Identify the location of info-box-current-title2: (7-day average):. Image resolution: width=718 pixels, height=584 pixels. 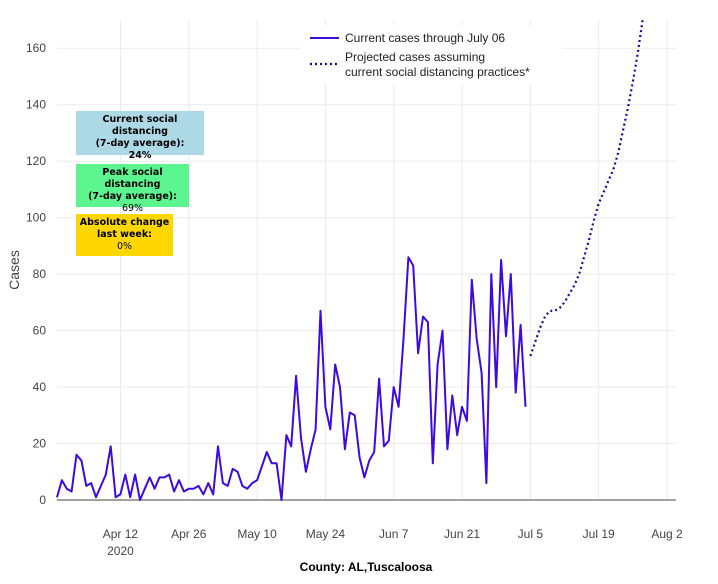
(140, 143).